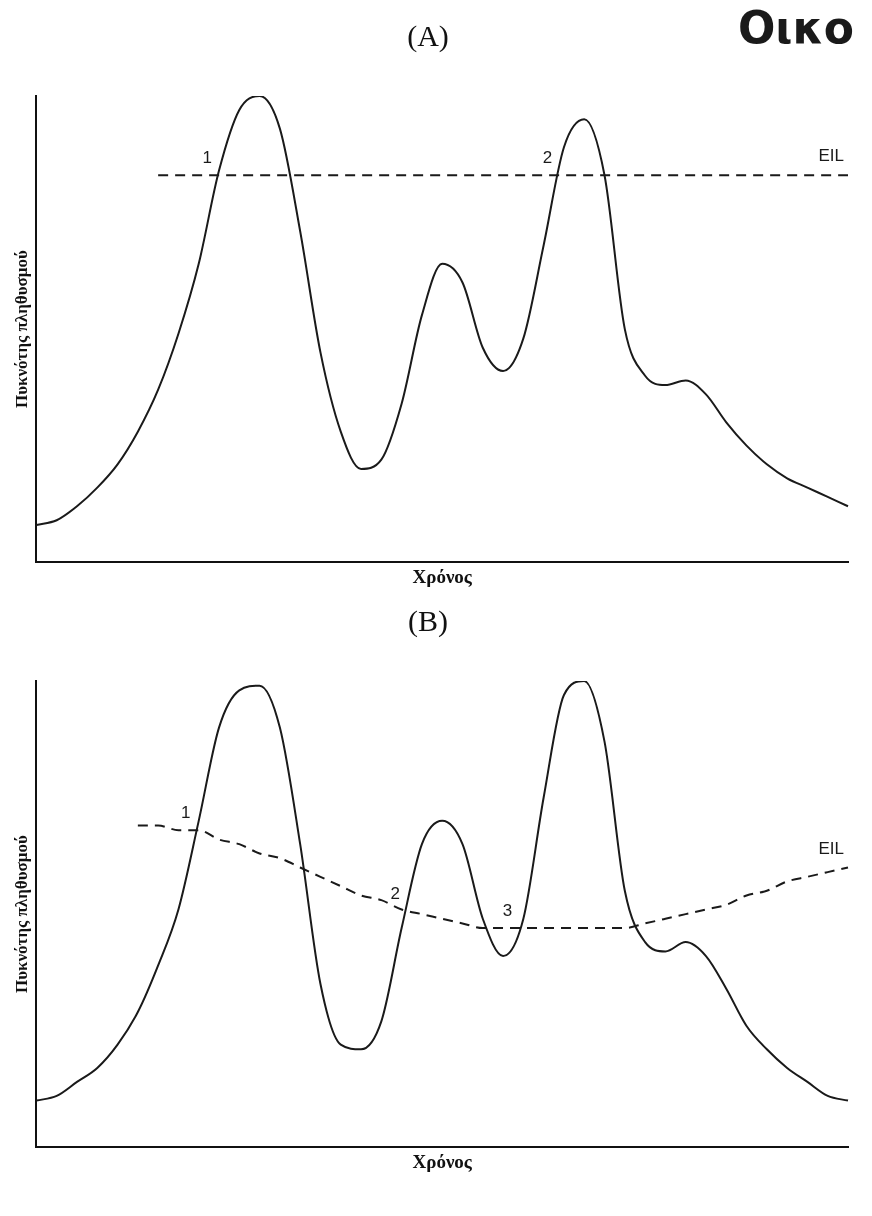 Image resolution: width=872 pixels, height=1216 pixels. I want to click on chart-title: (A), so click(428, 35).